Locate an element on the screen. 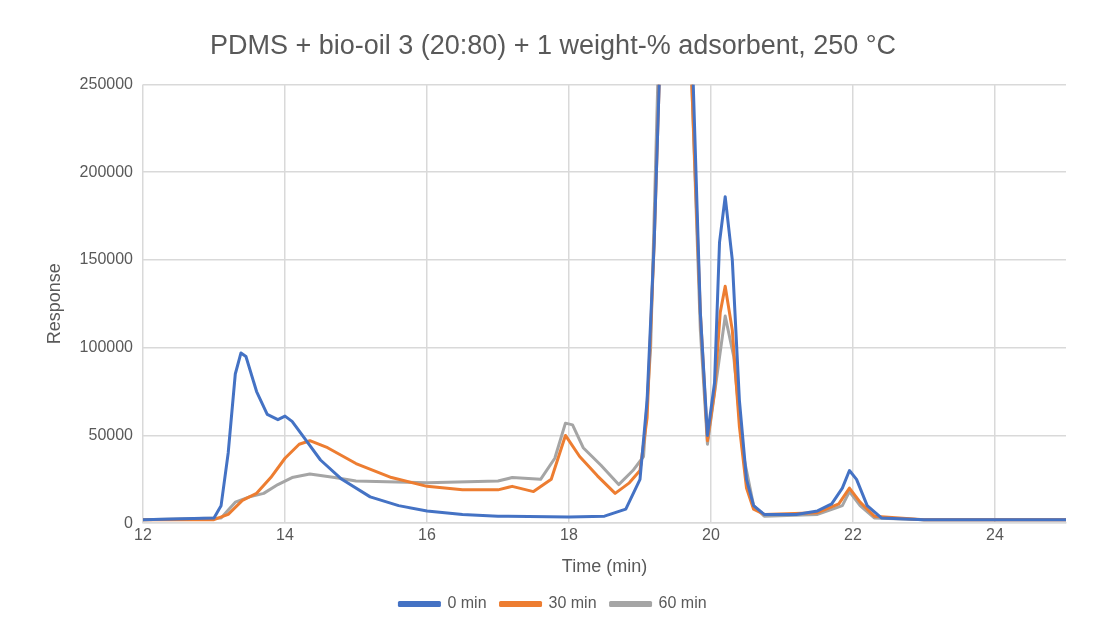 This screenshot has width=1094, height=642. x-tick-label: 22 is located at coordinates (853, 535).